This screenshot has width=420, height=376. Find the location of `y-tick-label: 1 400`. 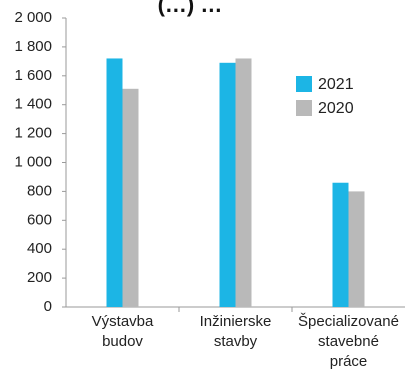

y-tick-label: 1 400 is located at coordinates (33, 104).